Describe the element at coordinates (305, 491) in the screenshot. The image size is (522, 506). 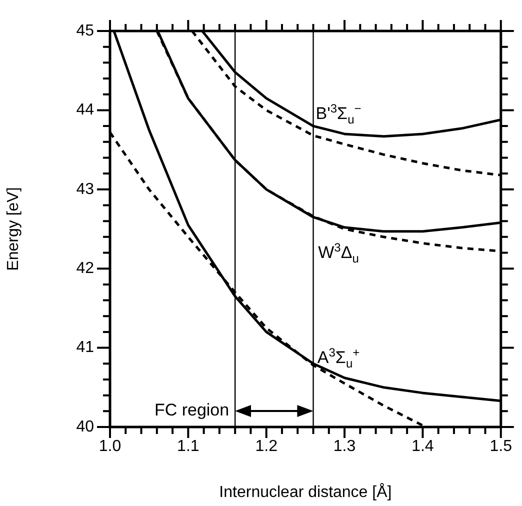
I see `x-axis-title: Internuclear distance [Å]` at that location.